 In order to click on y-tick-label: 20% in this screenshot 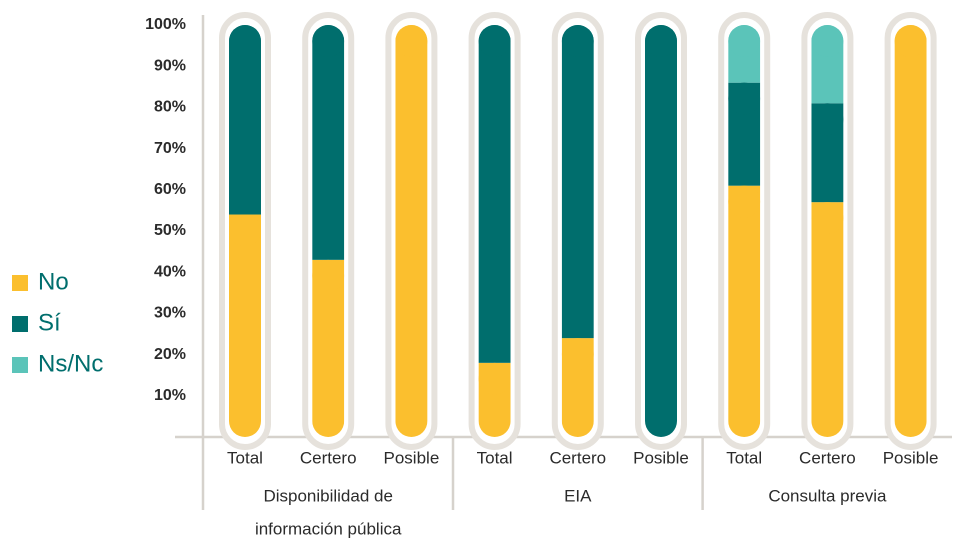, I will do `click(170, 354)`.